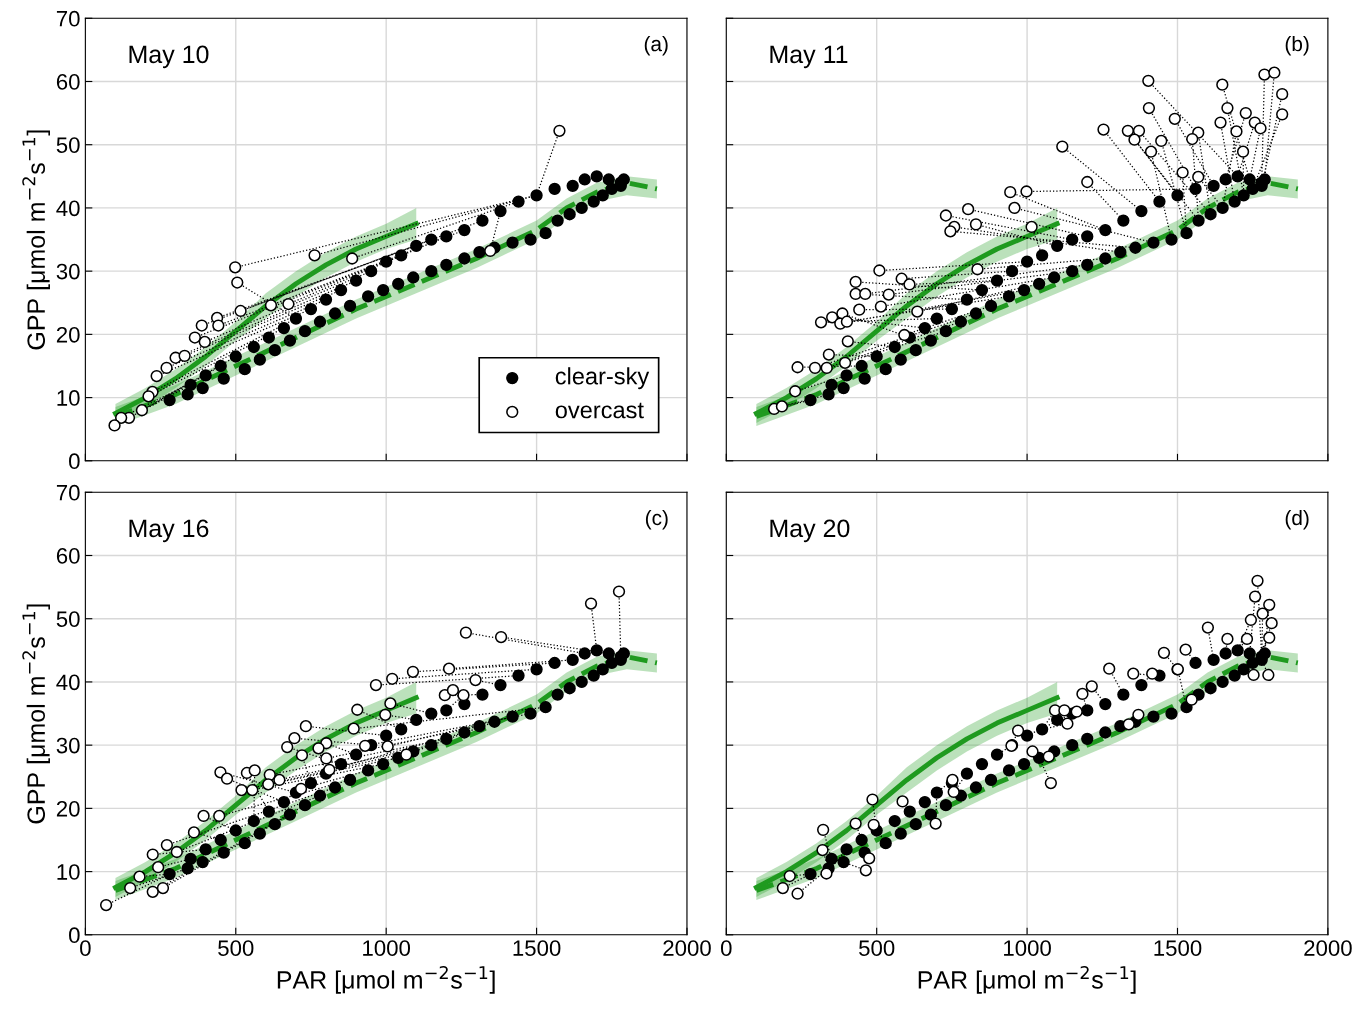  Describe the element at coordinates (236, 948) in the screenshot. I see `x-tick-label: 500` at that location.